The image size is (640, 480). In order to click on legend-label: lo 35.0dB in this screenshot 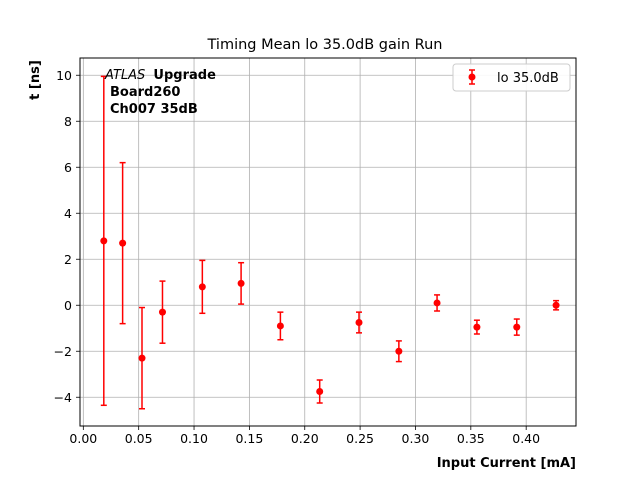, I will do `click(528, 78)`.